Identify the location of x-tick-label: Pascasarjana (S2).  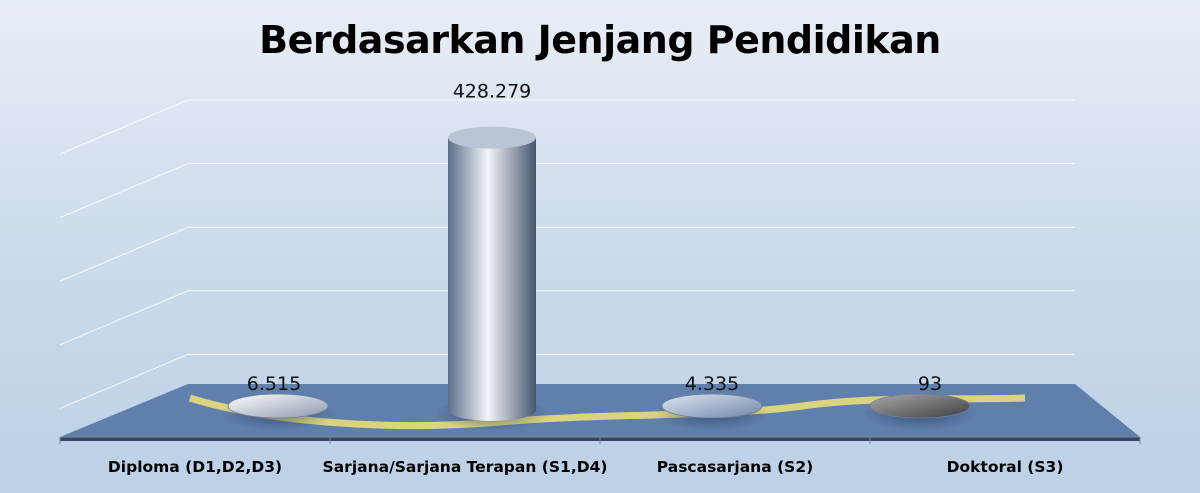
(735, 467).